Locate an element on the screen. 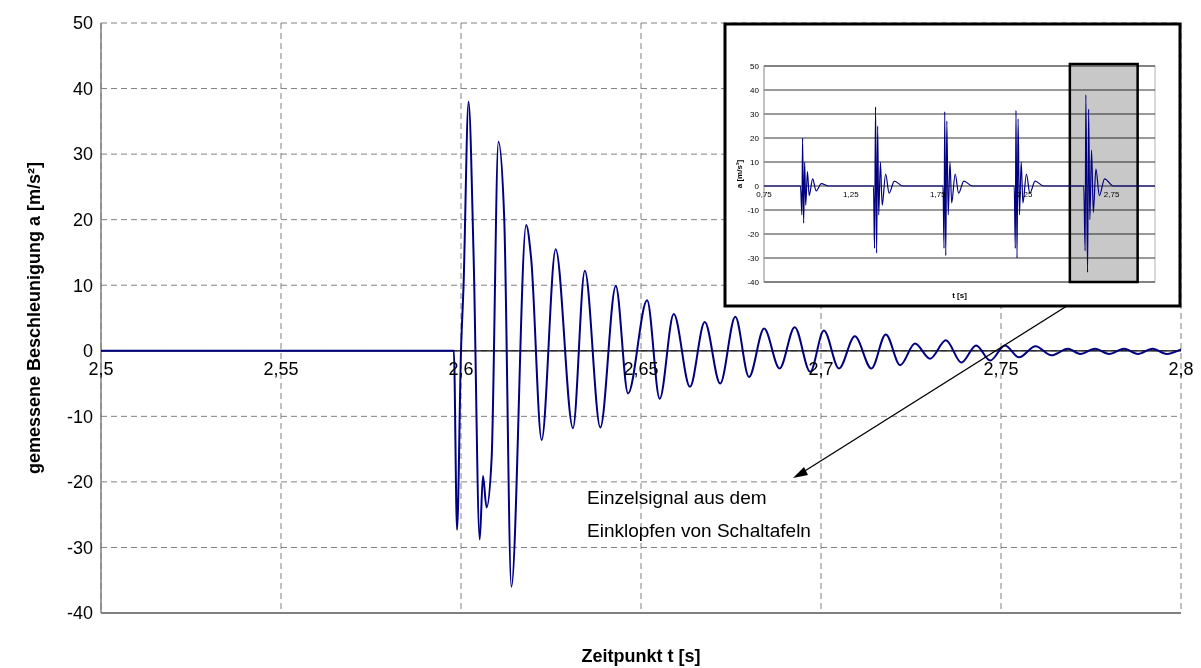 The width and height of the screenshot is (1201, 668). annotation: Einzelsignal aus dem Einklopfen von Schaltafeln is located at coordinates (699, 514).